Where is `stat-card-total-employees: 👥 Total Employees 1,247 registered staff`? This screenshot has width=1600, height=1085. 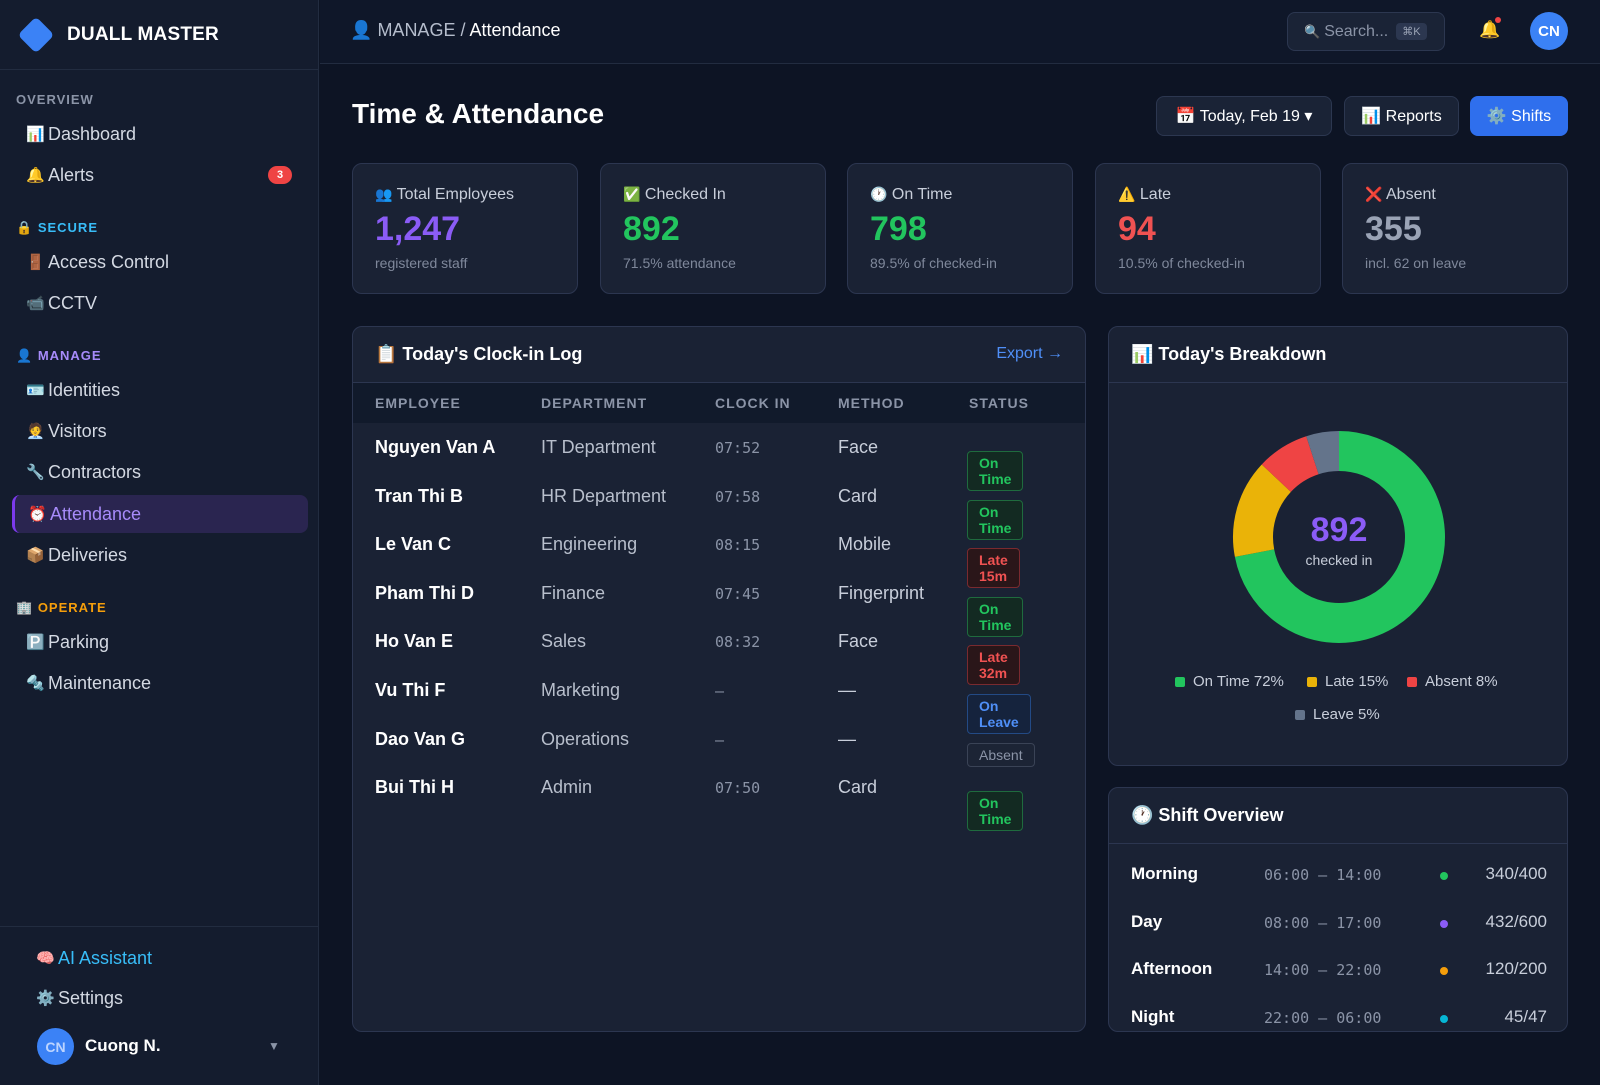 stat-card-total-employees: 👥 Total Employees 1,247 registered staff is located at coordinates (465, 228).